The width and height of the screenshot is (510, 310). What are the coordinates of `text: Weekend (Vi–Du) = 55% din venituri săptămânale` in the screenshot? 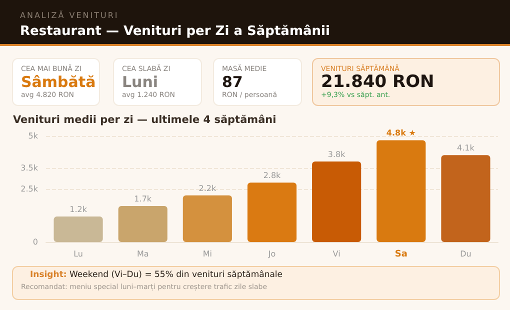 It's located at (176, 275).